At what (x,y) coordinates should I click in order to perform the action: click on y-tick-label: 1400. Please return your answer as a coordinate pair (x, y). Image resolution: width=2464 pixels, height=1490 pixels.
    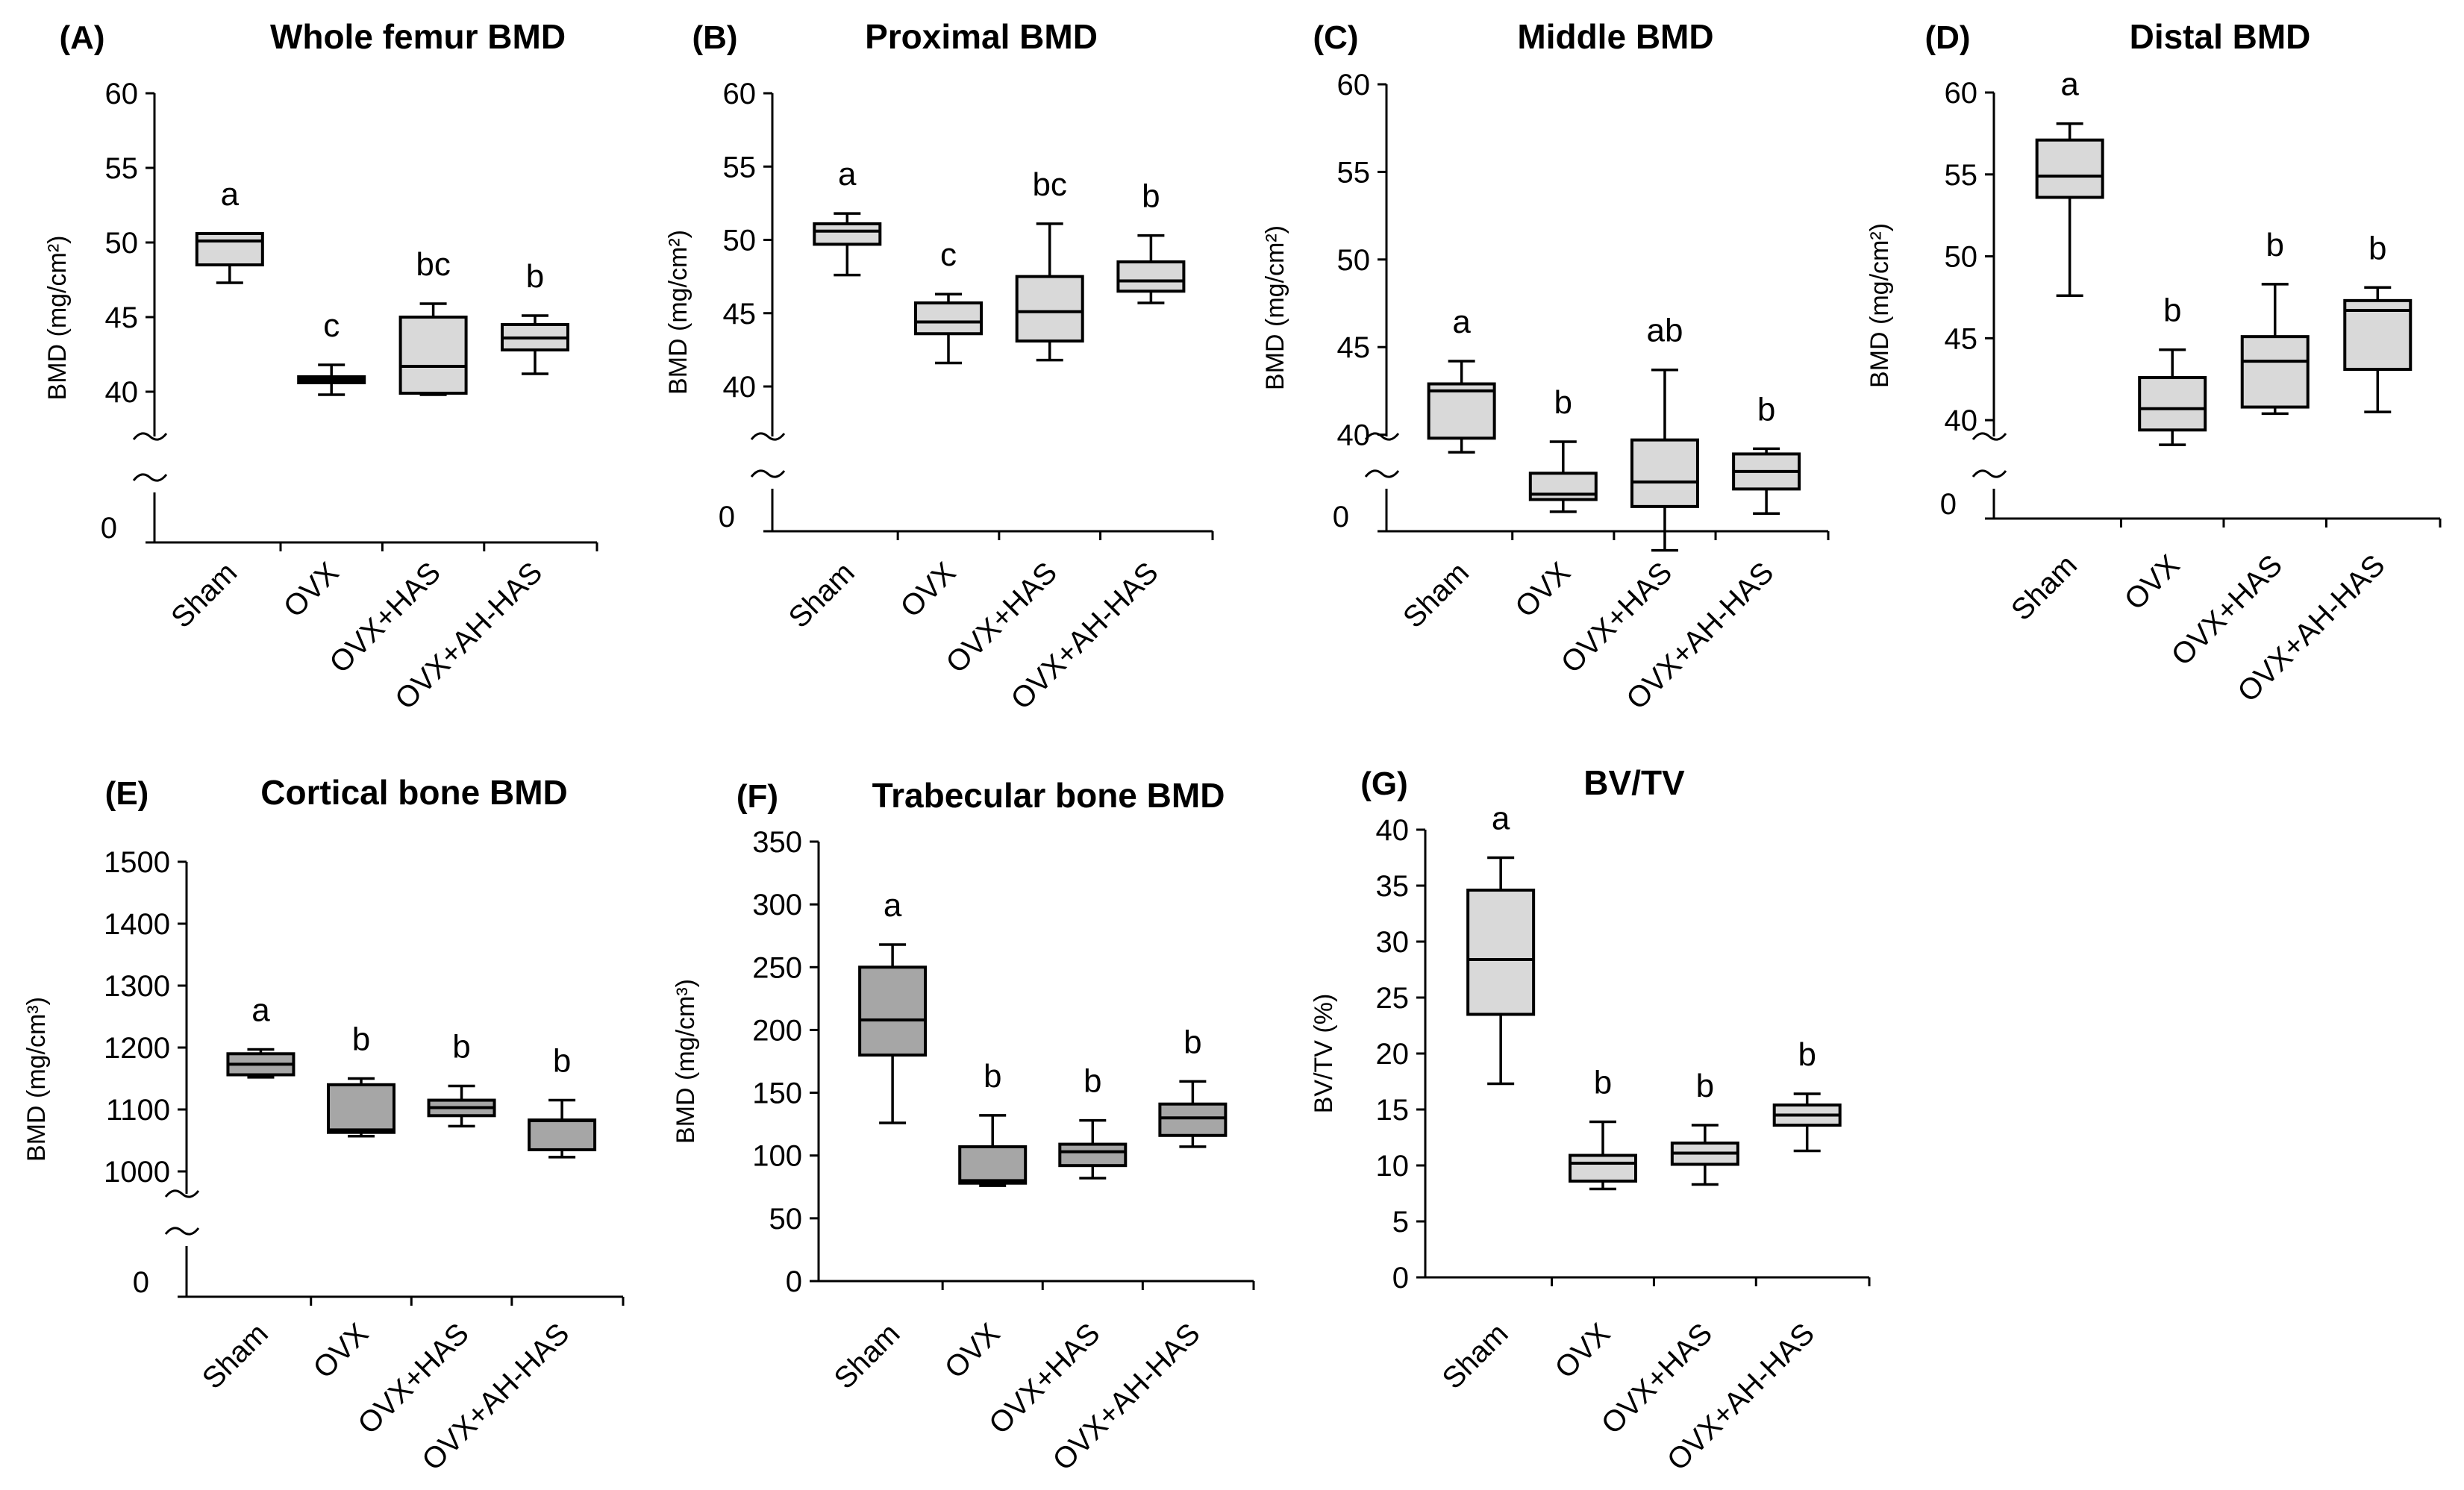
    Looking at the image, I should click on (137, 924).